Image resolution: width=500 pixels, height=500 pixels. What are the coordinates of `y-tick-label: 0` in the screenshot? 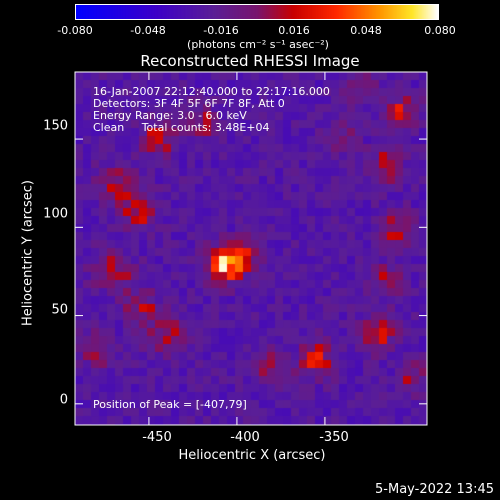 It's located at (63, 400).